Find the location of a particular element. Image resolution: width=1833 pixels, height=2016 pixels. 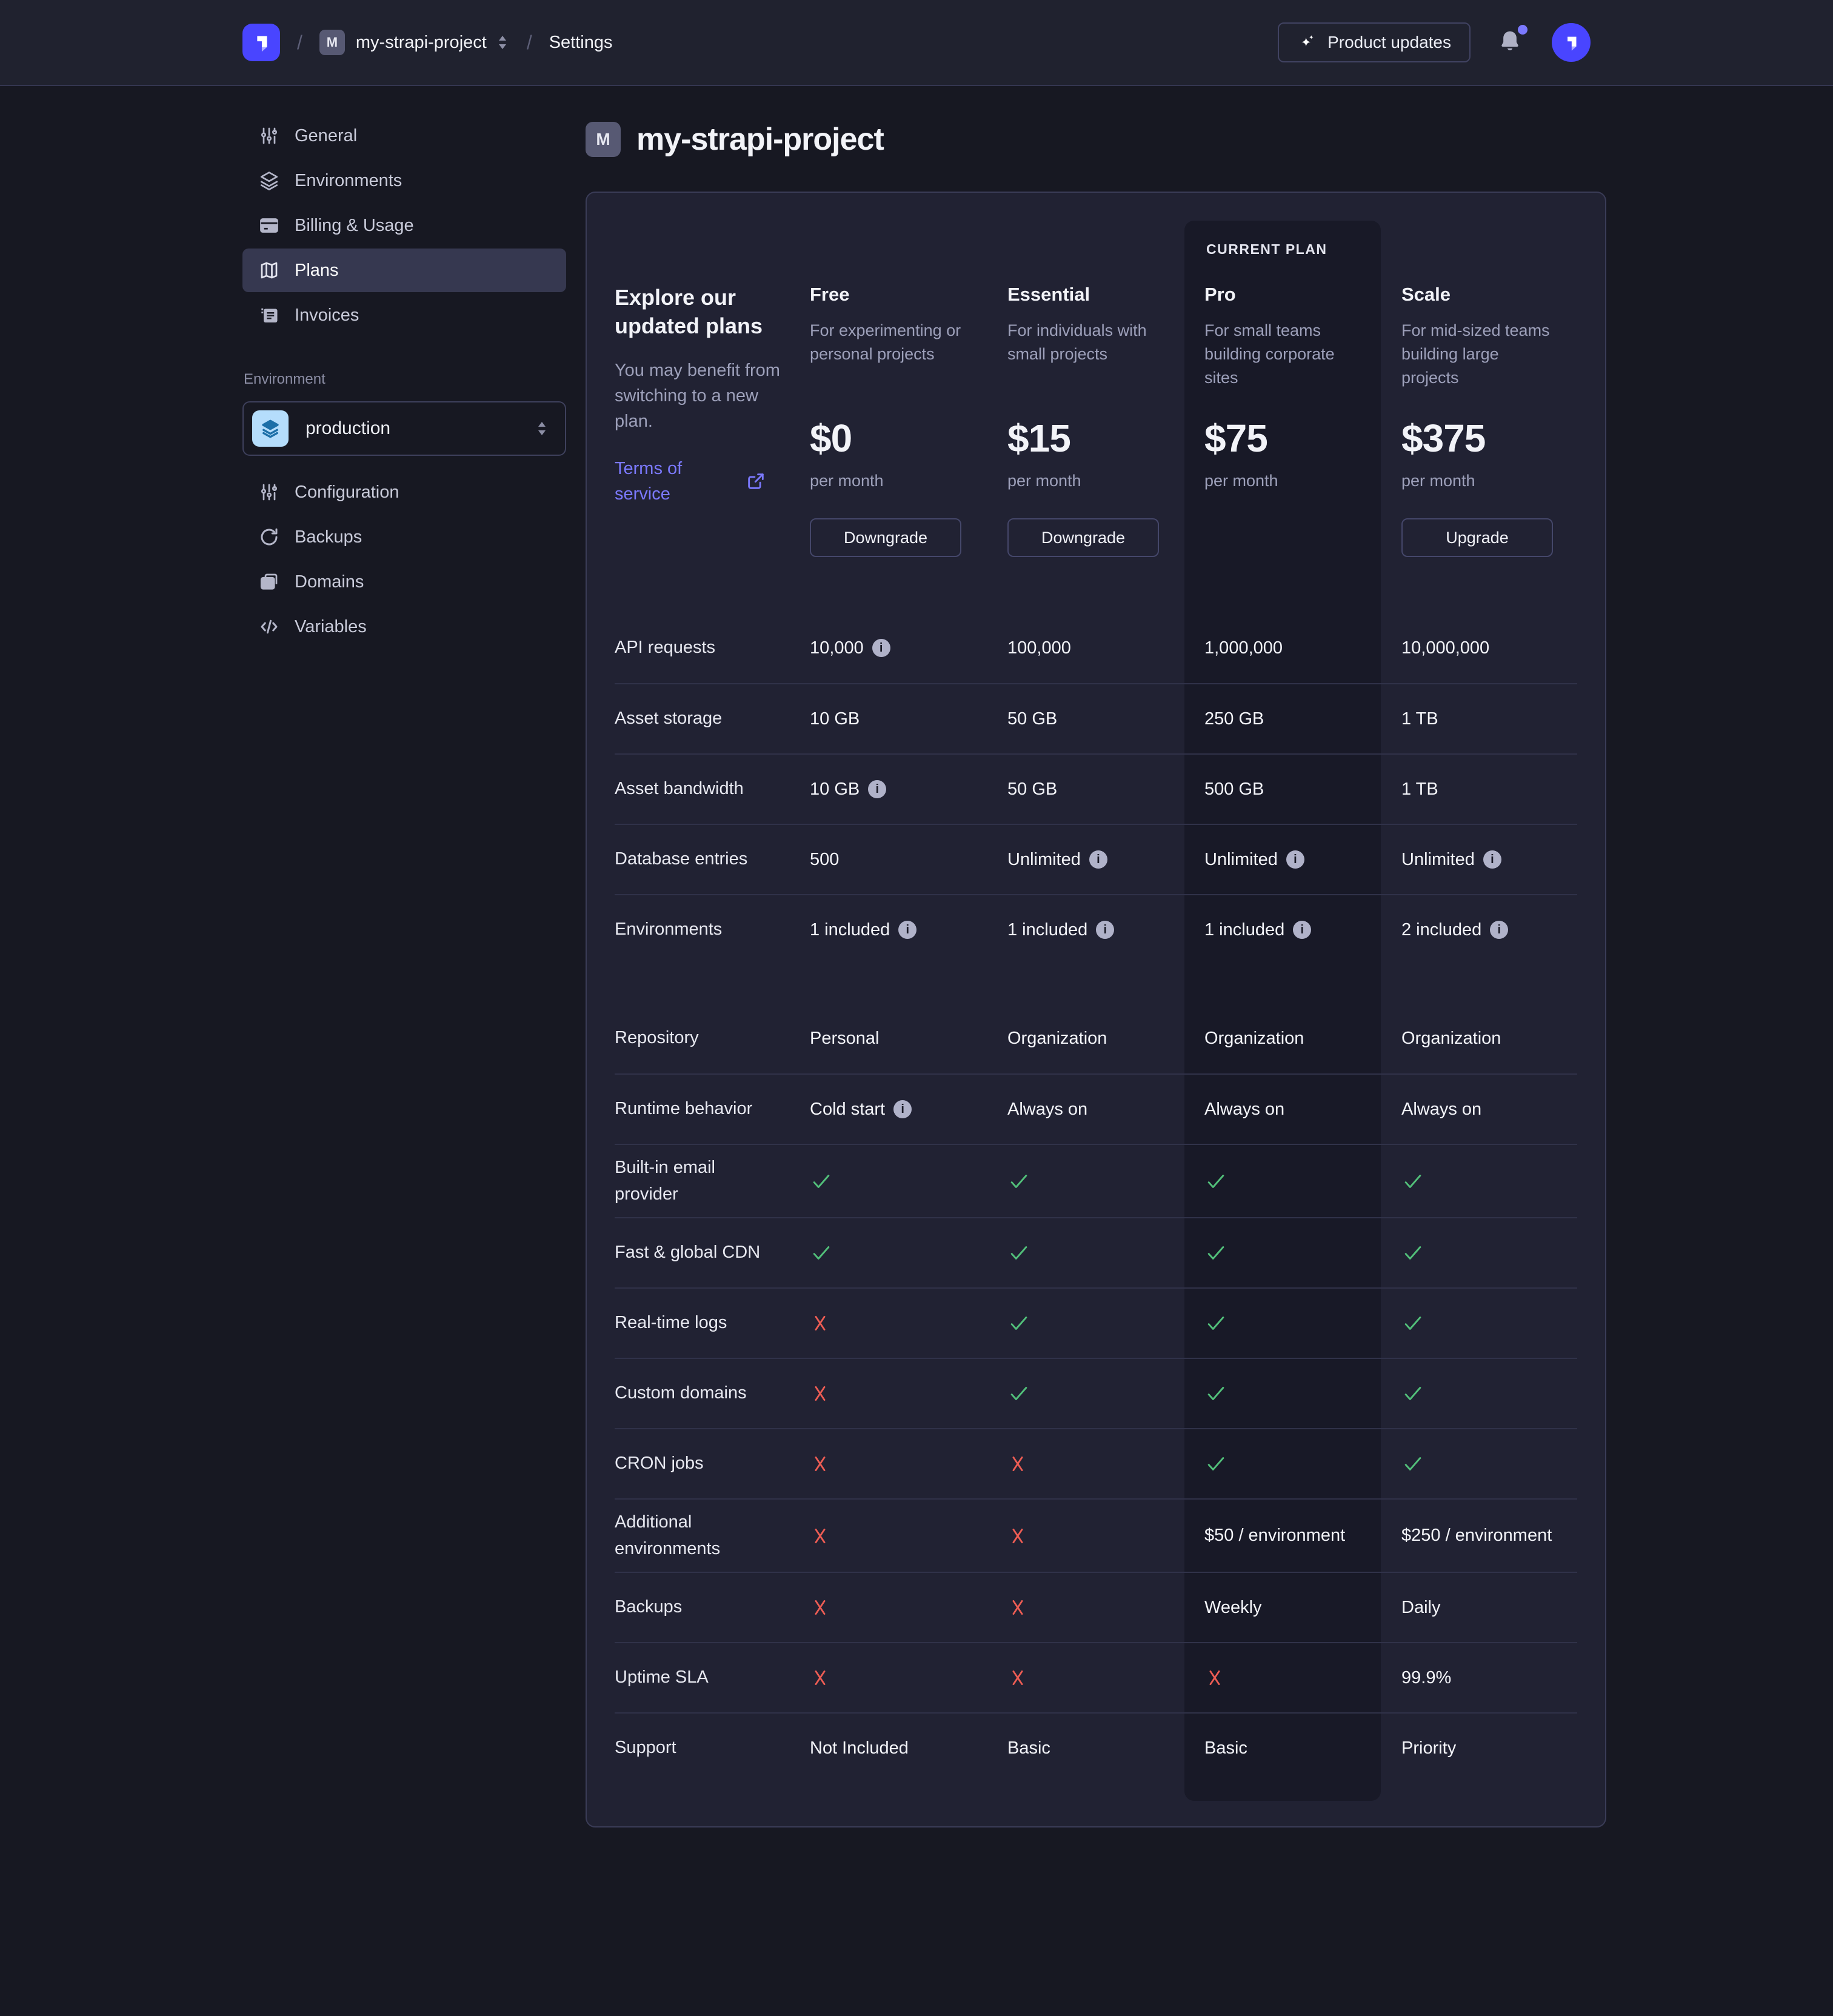

feature-value-text: 2 included is located at coordinates (1441, 930).